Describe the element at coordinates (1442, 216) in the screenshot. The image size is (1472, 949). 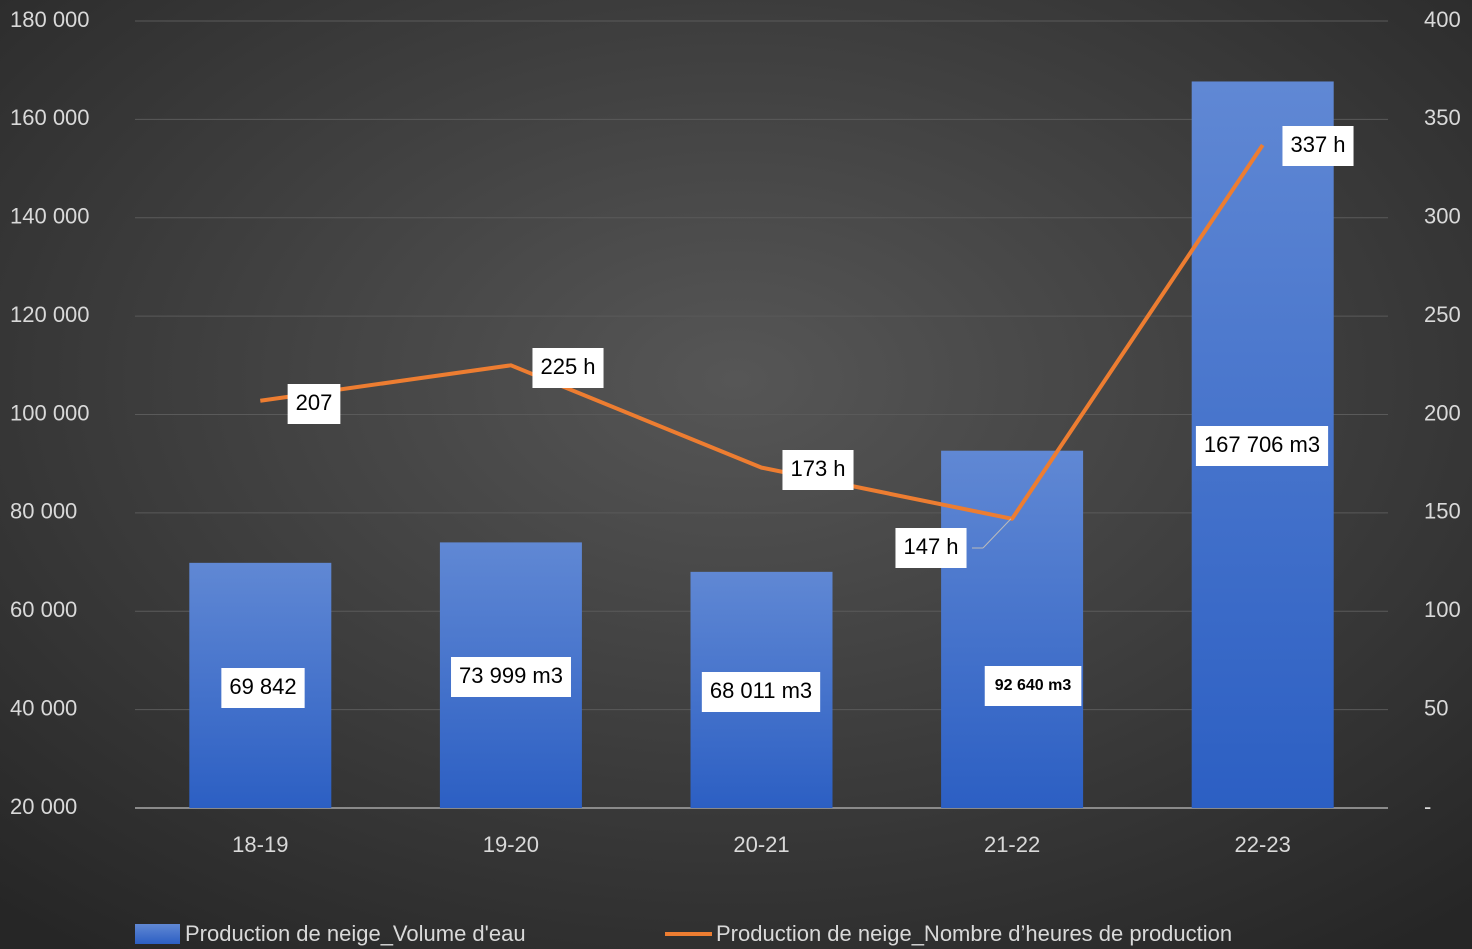
I see `y2-tick-label: 300` at that location.